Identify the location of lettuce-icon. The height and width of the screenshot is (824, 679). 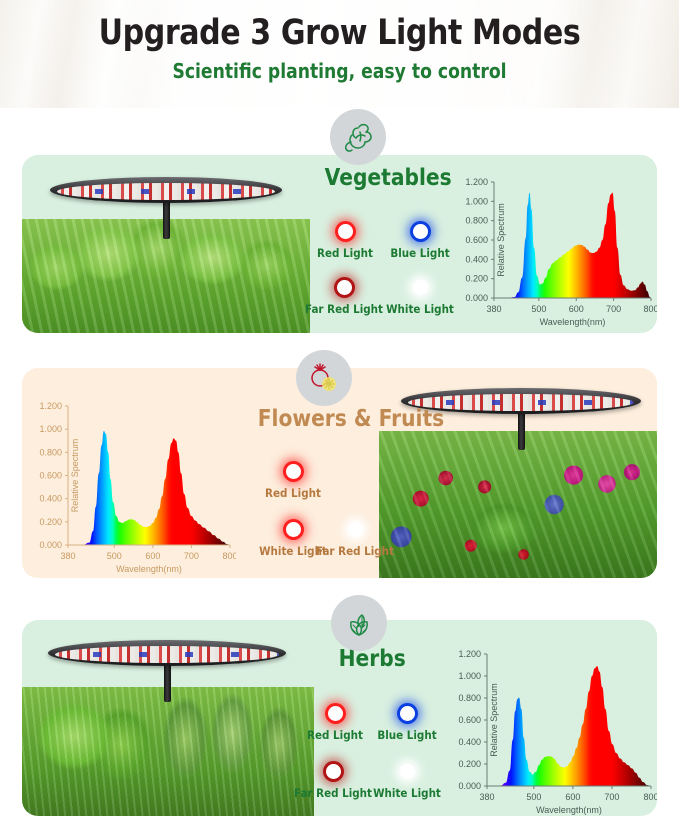
(358, 137).